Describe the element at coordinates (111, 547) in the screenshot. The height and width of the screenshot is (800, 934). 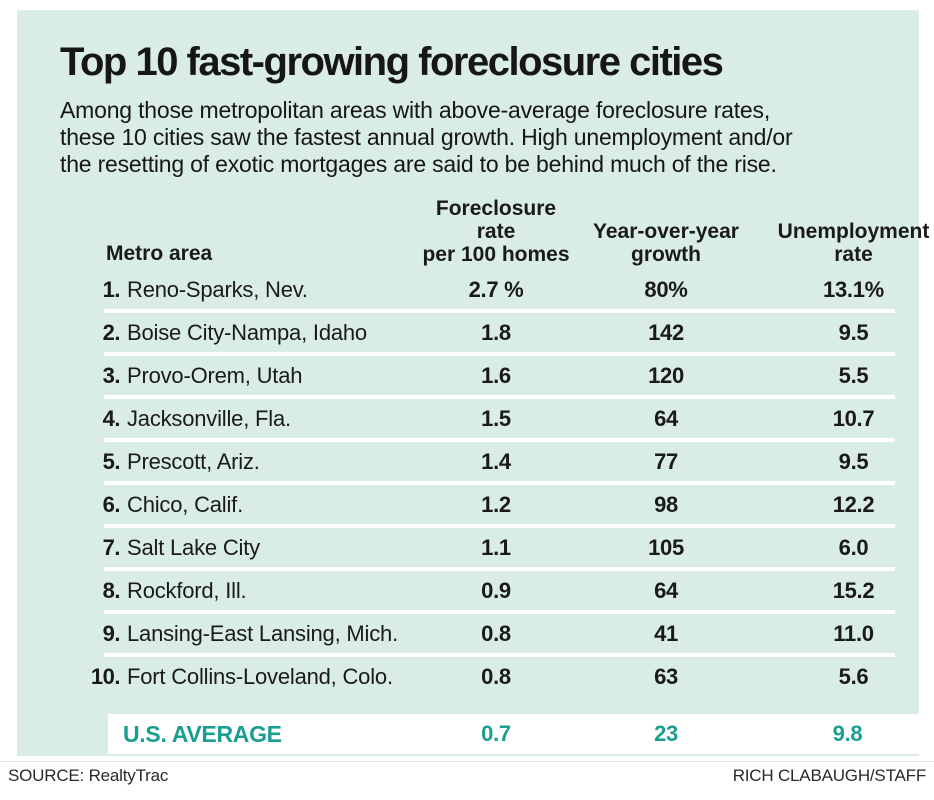
I see `rank: 7.` at that location.